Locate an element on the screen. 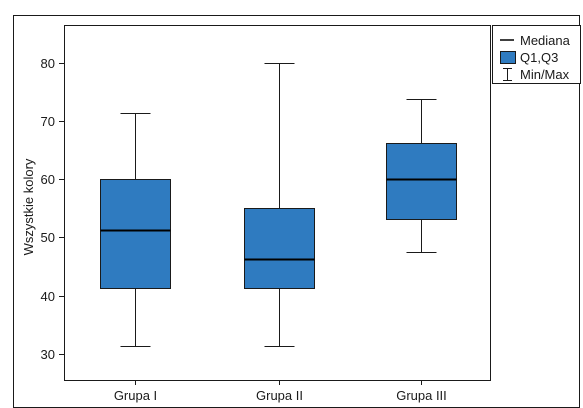 This screenshot has width=583, height=408. legend-whisker-label: Min/Max is located at coordinates (545, 74).